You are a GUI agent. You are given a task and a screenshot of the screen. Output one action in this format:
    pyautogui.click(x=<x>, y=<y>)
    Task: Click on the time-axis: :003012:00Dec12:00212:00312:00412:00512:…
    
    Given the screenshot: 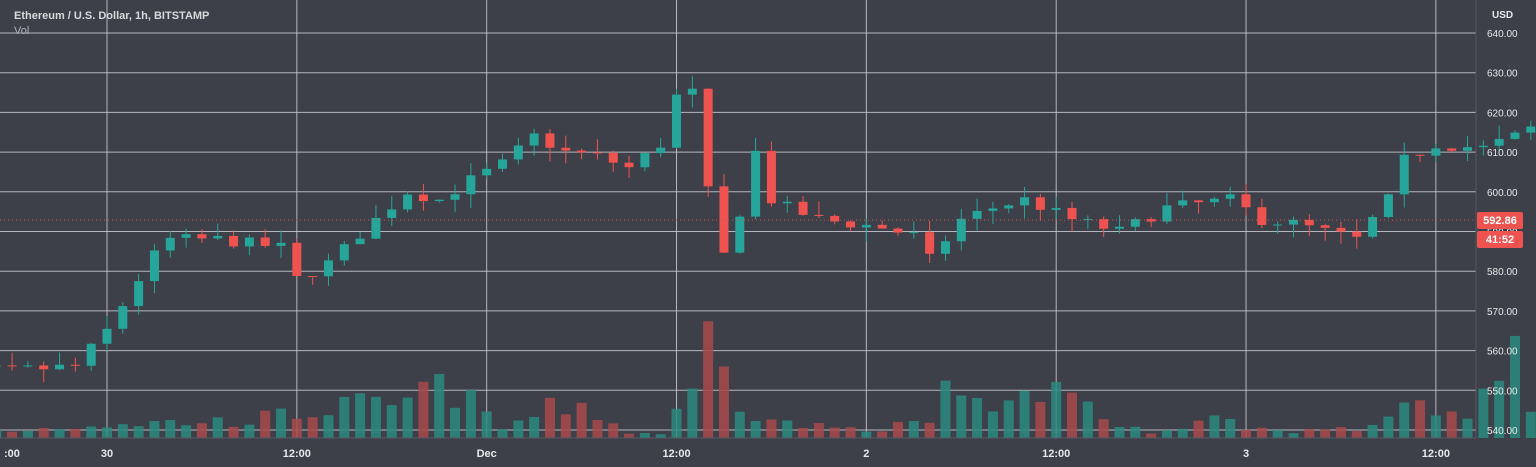 What is the action you would take?
    pyautogui.click(x=770, y=454)
    